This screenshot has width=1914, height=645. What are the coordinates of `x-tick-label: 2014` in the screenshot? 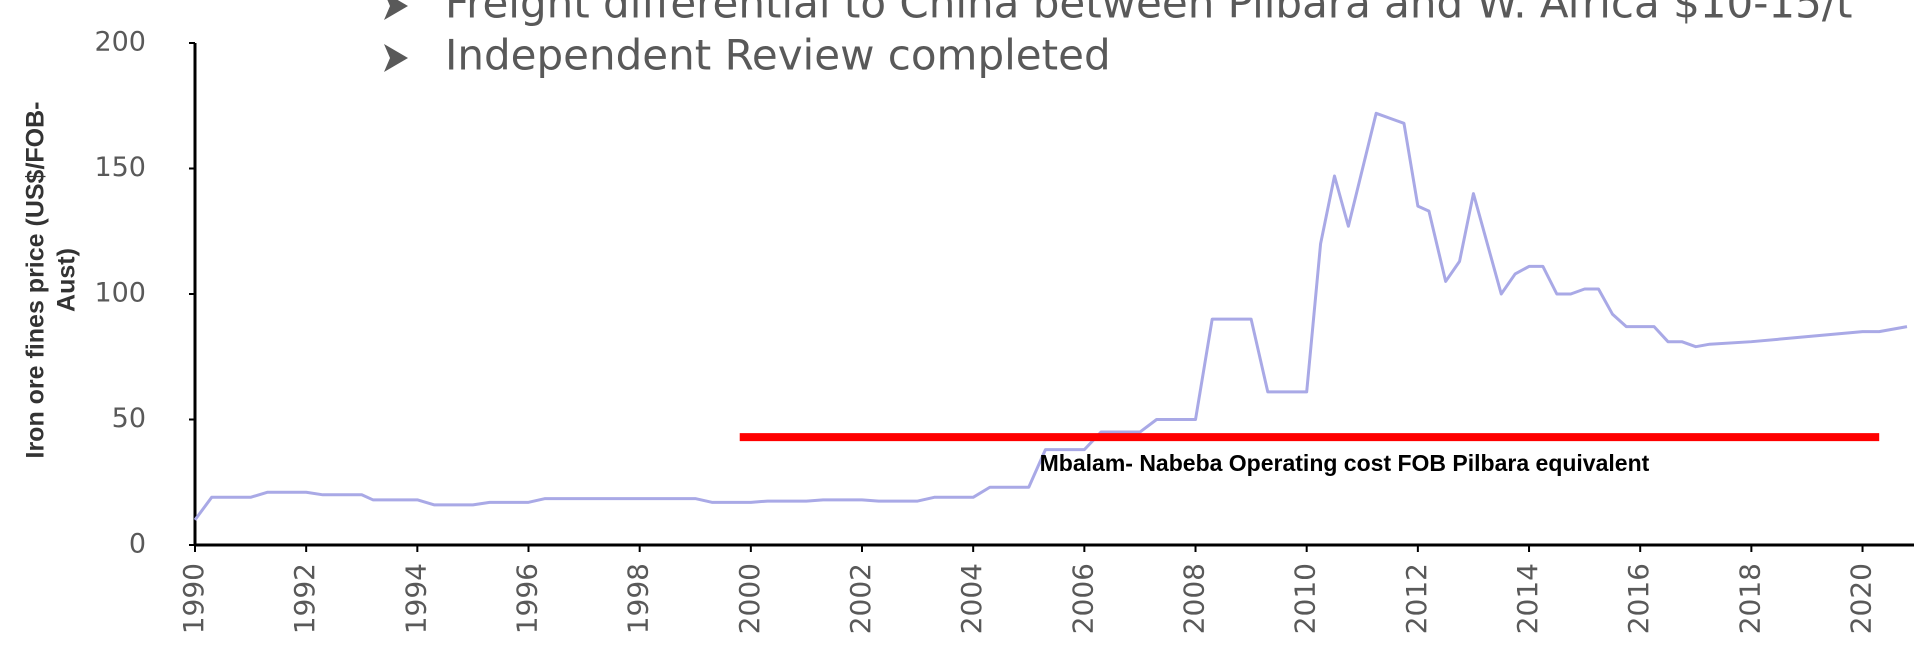 It's located at (1527, 598).